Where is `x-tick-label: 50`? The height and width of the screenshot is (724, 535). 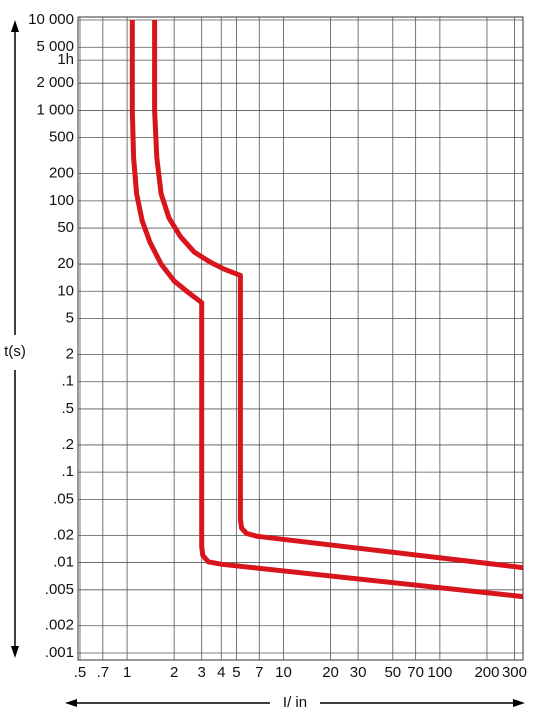 x-tick-label: 50 is located at coordinates (392, 672).